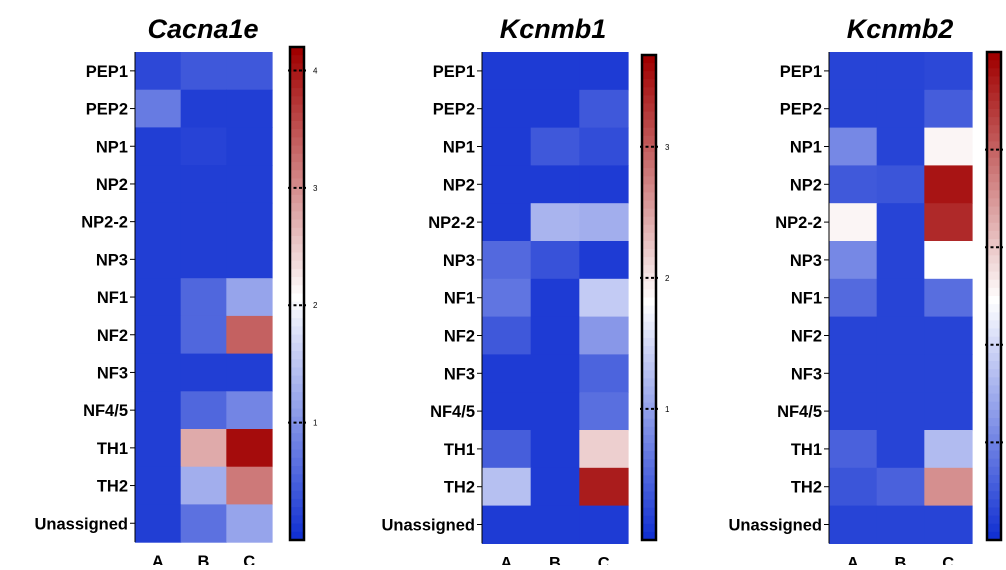 The image size is (1006, 570). What do you see at coordinates (459, 148) in the screenshot?
I see `row-label: NP1` at bounding box center [459, 148].